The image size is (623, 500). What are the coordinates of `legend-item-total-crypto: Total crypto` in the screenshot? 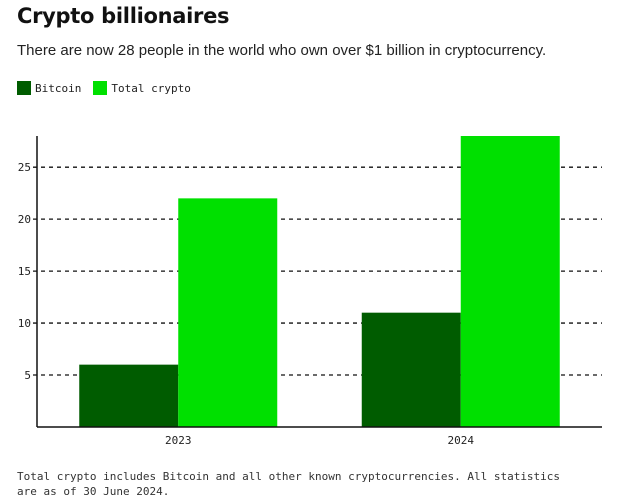 It's located at (142, 88).